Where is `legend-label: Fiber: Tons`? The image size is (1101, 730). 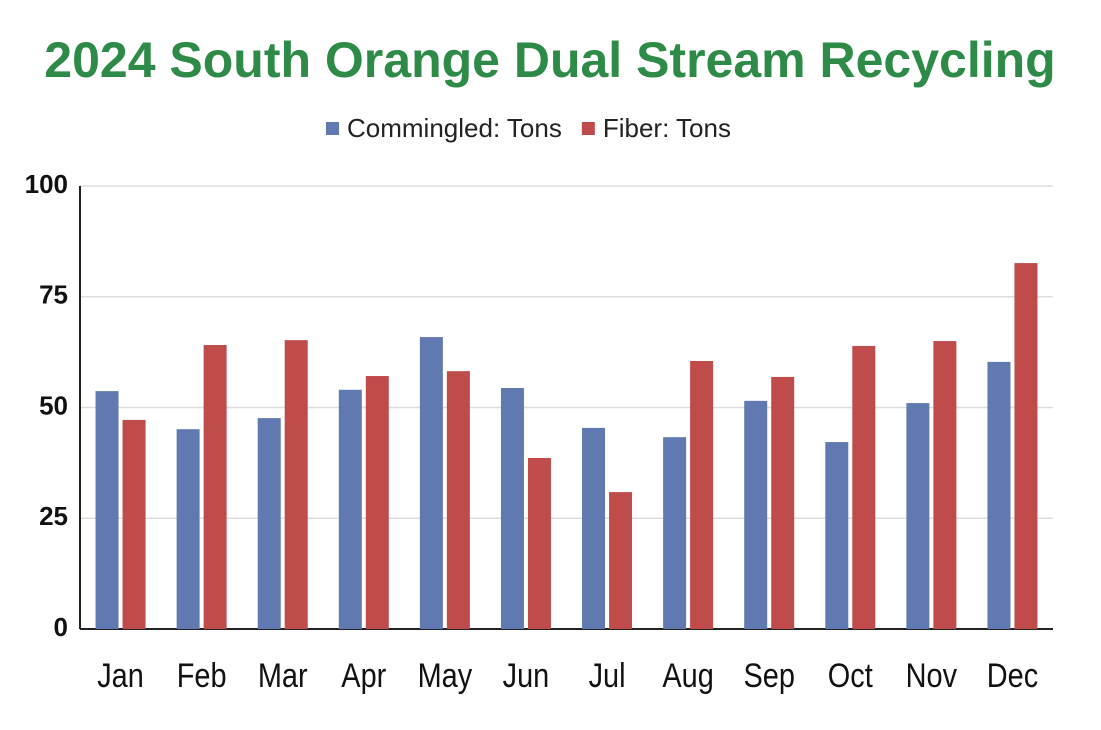
legend-label: Fiber: Tons is located at coordinates (667, 128).